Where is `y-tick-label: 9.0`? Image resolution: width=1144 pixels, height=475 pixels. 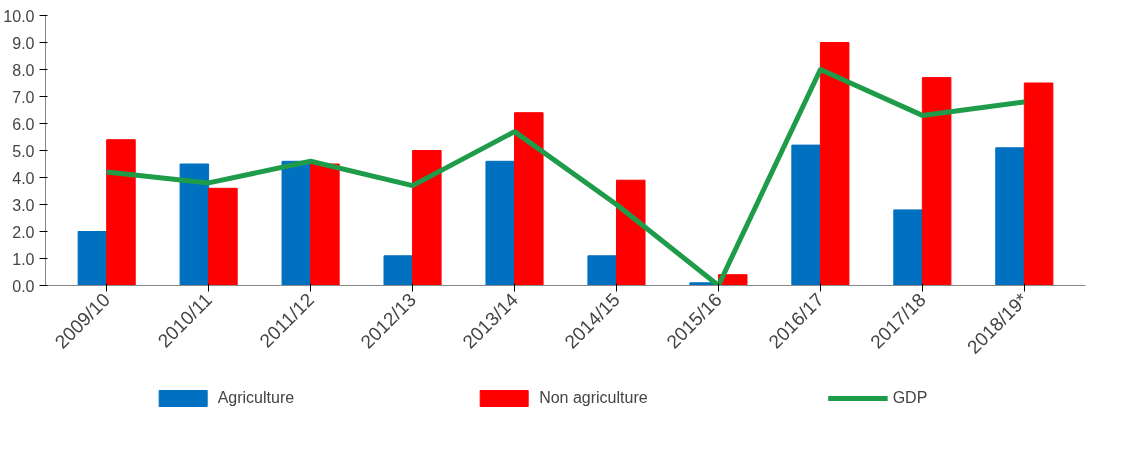 y-tick-label: 9.0 is located at coordinates (23, 43).